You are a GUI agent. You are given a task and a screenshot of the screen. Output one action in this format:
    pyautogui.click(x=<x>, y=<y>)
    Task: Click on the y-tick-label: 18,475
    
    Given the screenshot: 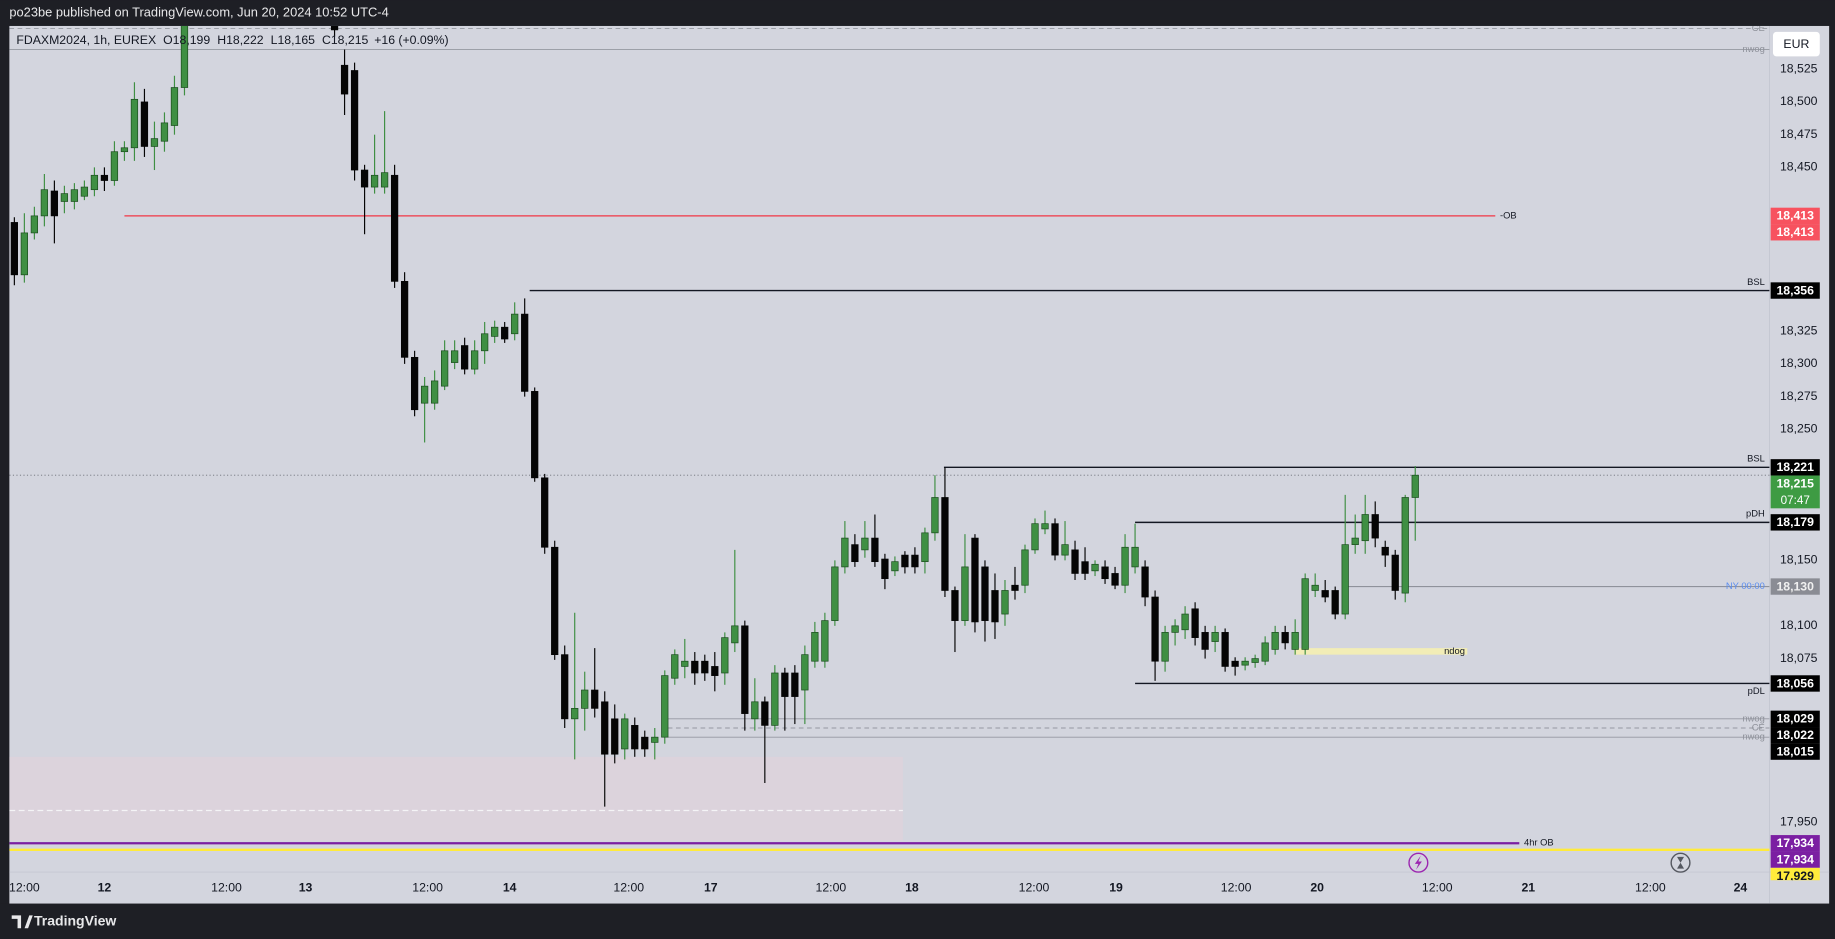 What is the action you would take?
    pyautogui.click(x=1799, y=134)
    